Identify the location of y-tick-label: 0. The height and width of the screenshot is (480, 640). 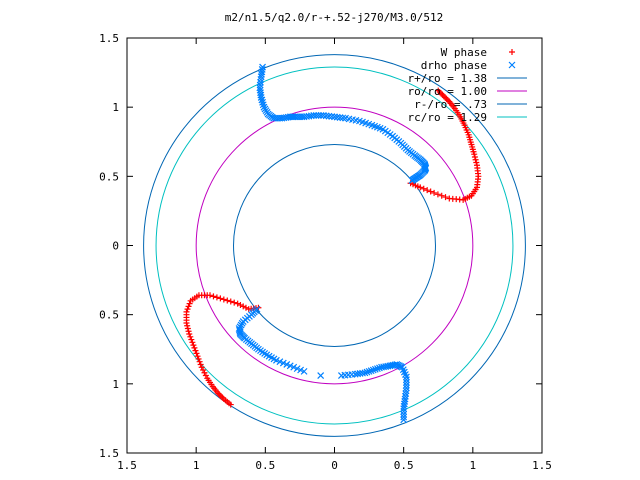
(115, 246).